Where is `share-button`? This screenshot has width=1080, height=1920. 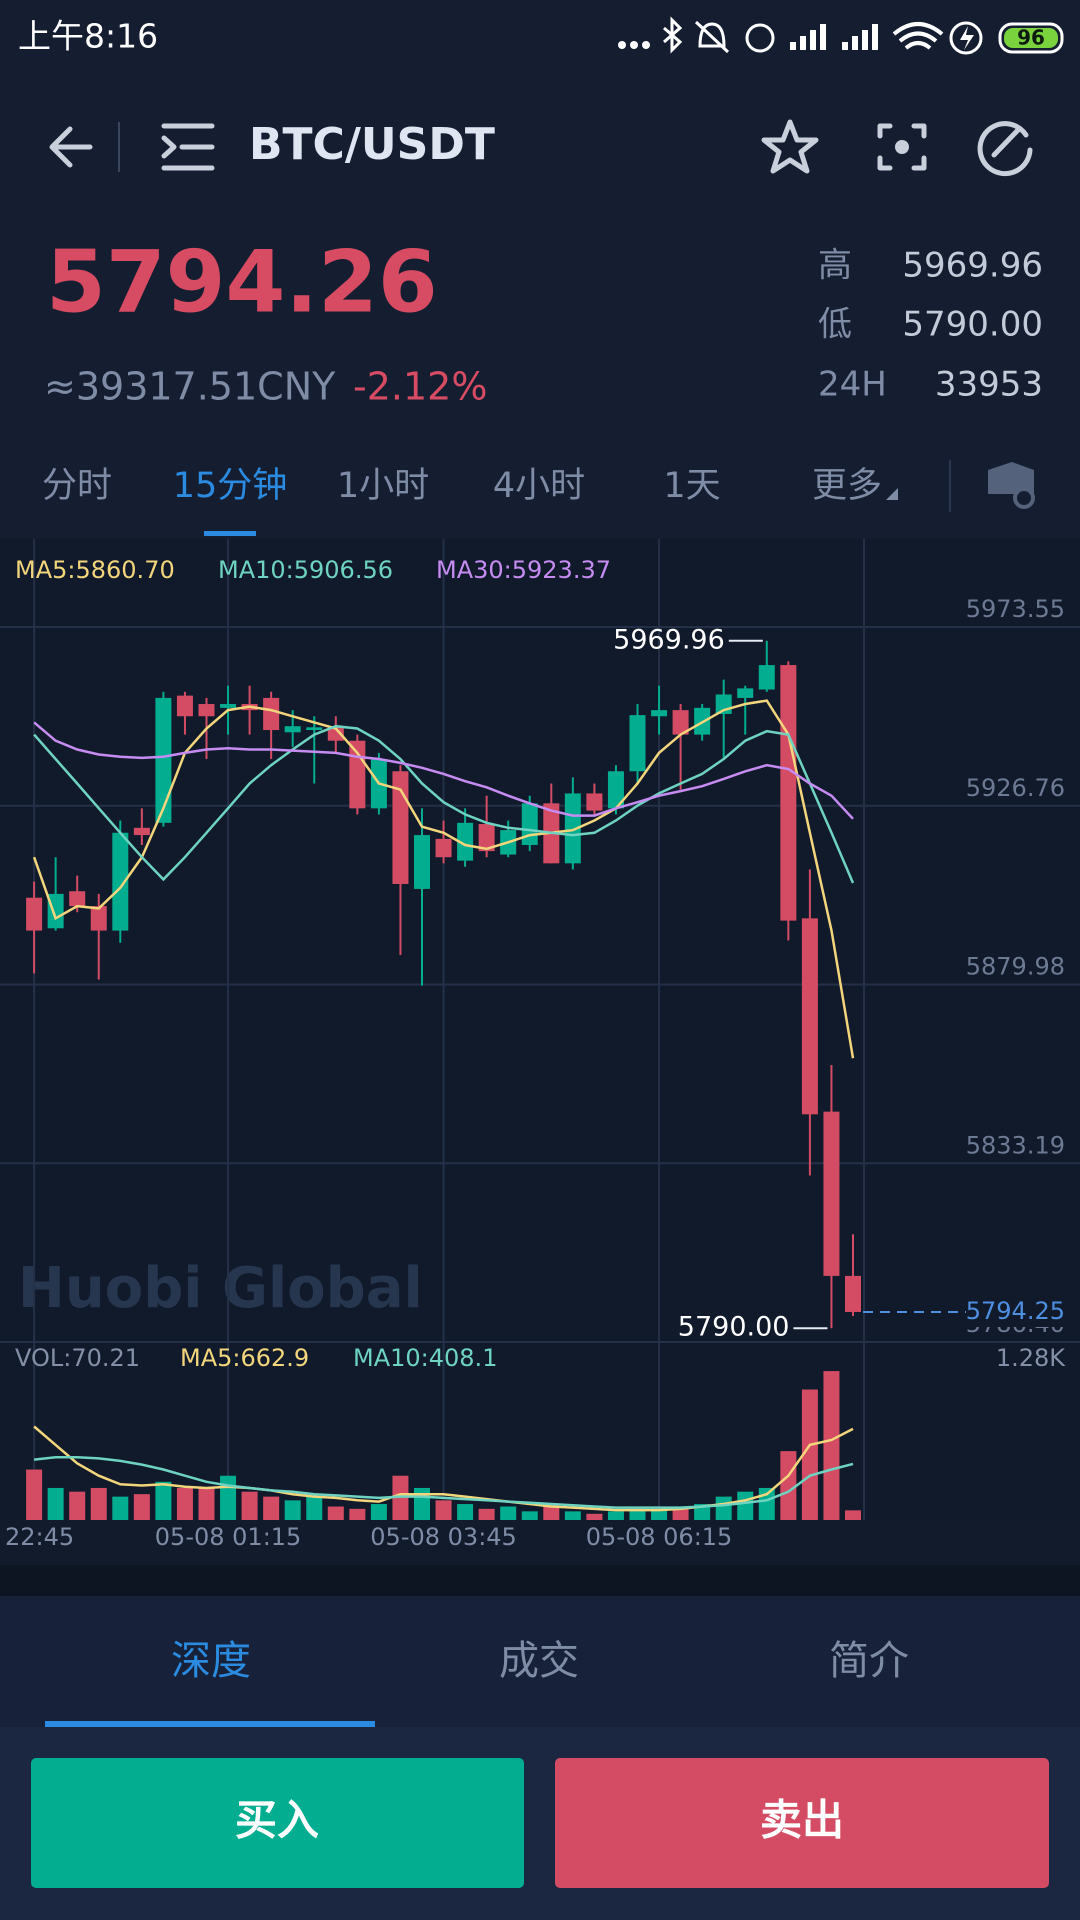 share-button is located at coordinates (1005, 149).